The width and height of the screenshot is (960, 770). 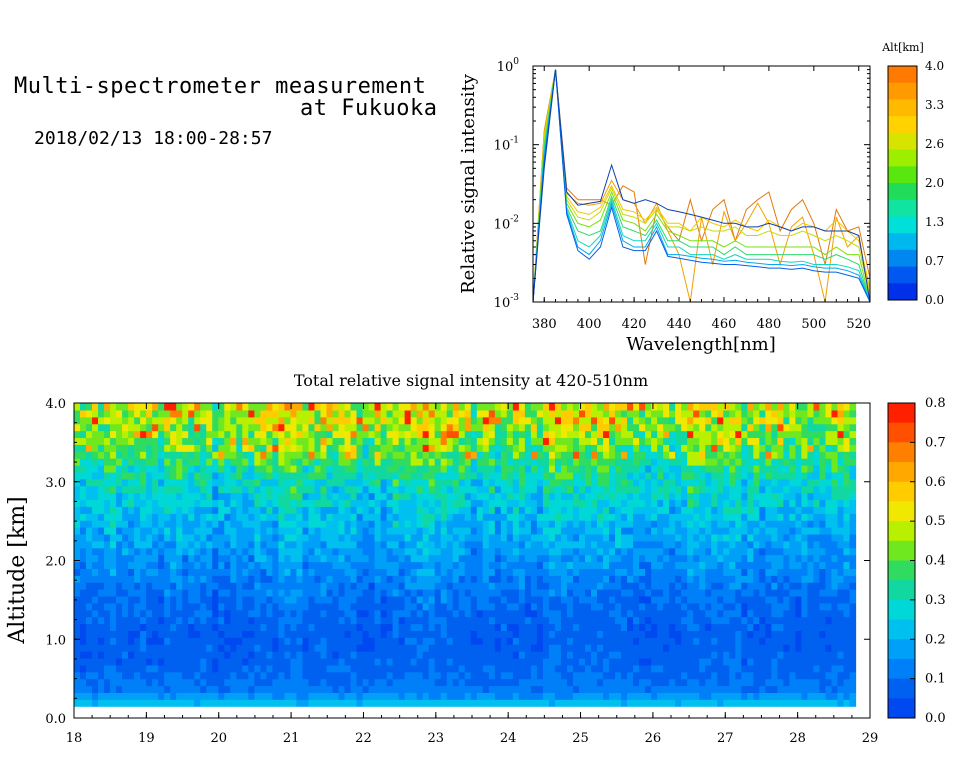 What do you see at coordinates (902, 125) in the screenshot?
I see `altitude-colorbar-swatch` at bounding box center [902, 125].